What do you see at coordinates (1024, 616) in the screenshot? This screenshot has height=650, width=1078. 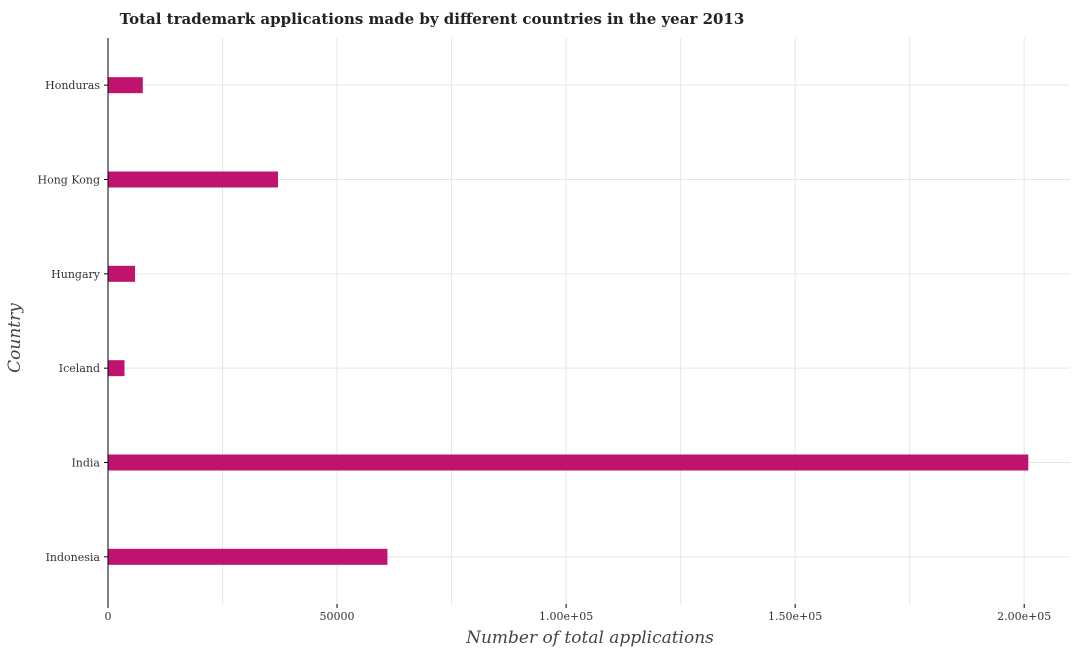 I see `x-tick-label: 2.00e+05` at bounding box center [1024, 616].